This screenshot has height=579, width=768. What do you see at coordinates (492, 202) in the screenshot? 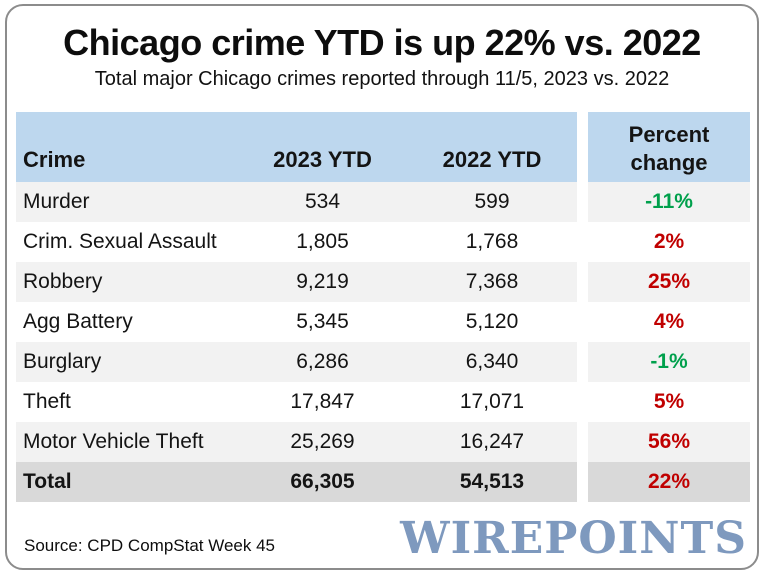
I see `ytd2022-cell: 599` at bounding box center [492, 202].